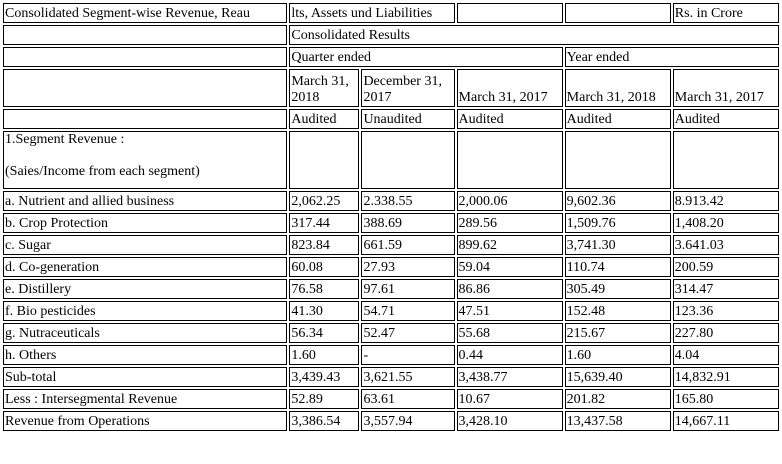 The width and height of the screenshot is (782, 464). Describe the element at coordinates (408, 355) in the screenshot. I see `value-cell: -` at that location.